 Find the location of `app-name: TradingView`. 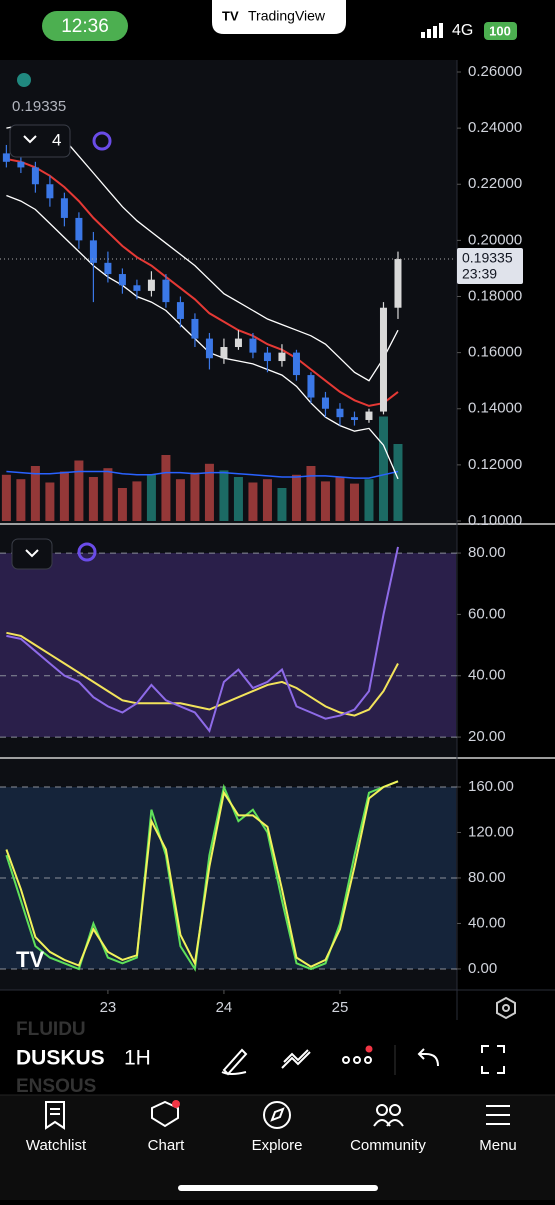

app-name: TradingView is located at coordinates (287, 16).